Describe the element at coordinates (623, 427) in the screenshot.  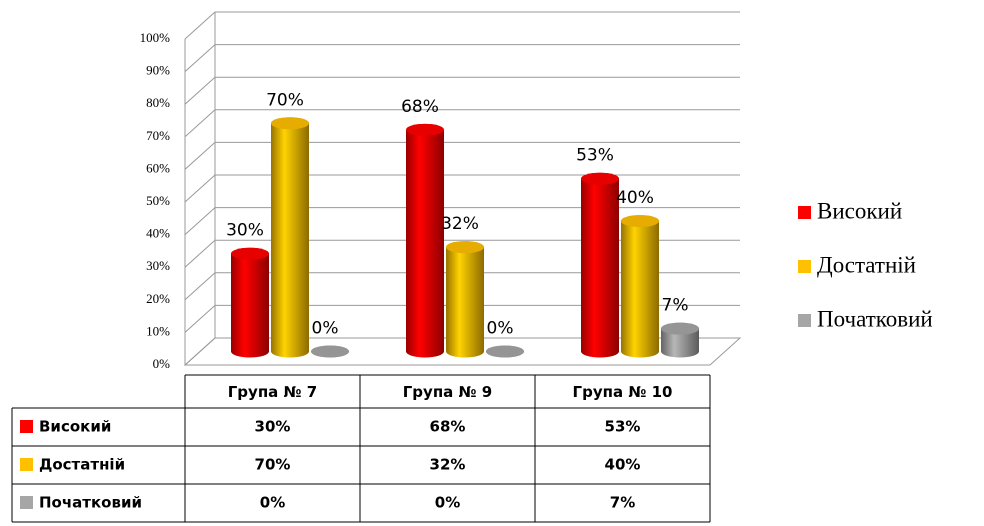
I see `table-cell: 53%` at that location.